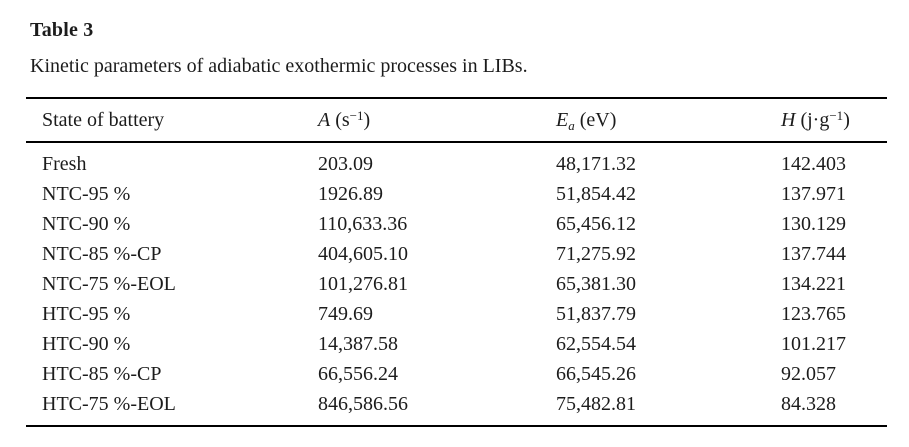 This screenshot has width=909, height=447. What do you see at coordinates (358, 374) in the screenshot?
I see `cell-a: 66,556.24` at bounding box center [358, 374].